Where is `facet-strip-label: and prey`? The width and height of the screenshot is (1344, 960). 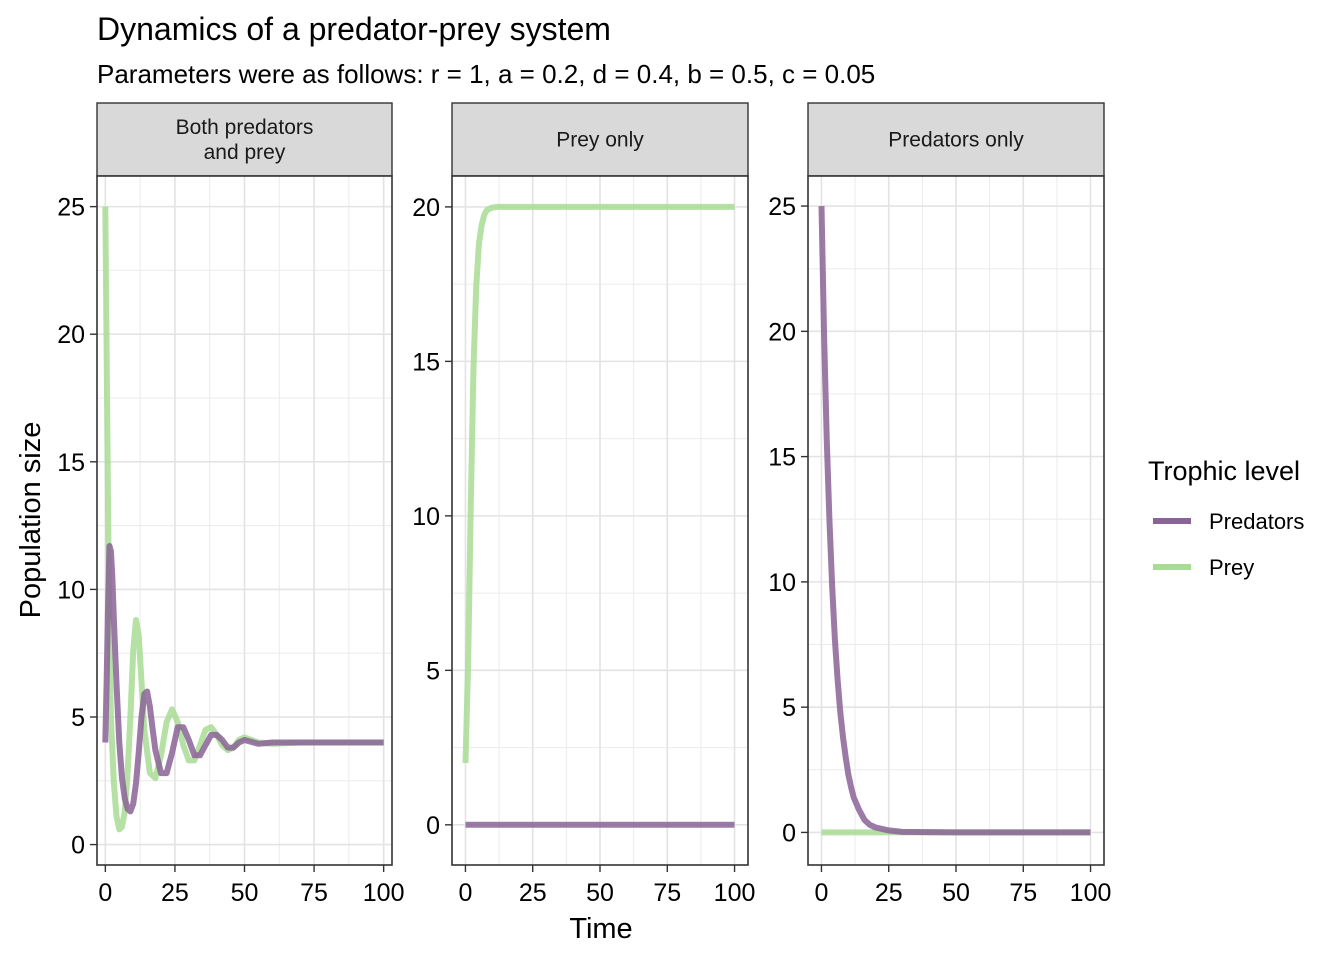
facet-strip-label: and prey is located at coordinates (245, 152).